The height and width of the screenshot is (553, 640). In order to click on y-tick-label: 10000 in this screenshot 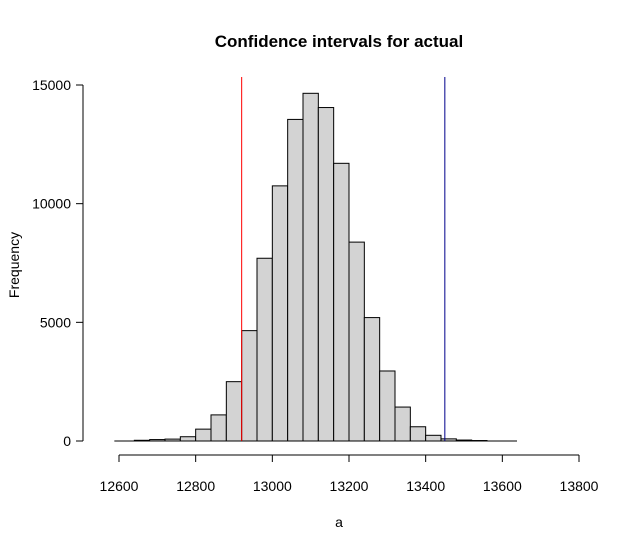, I will do `click(51, 204)`.